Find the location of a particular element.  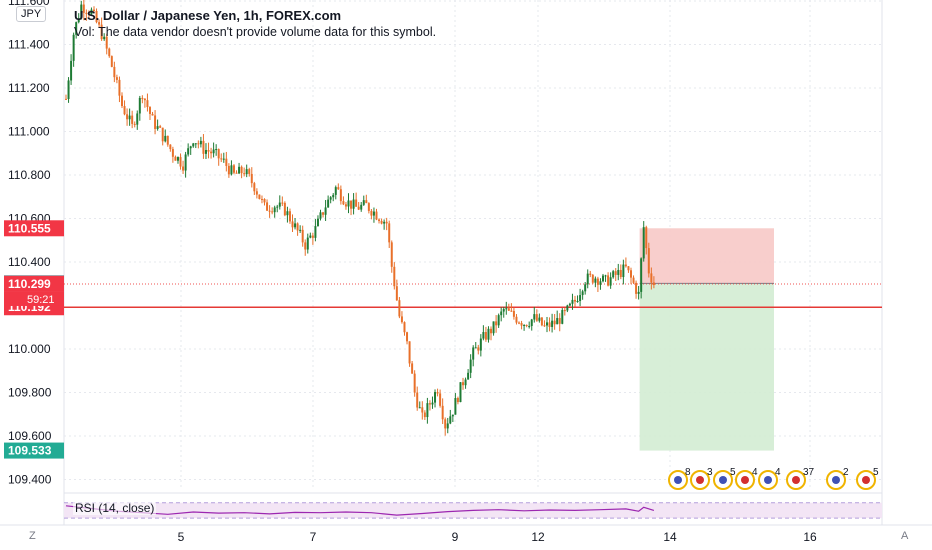

target-price-tag-bg is located at coordinates (34, 450).